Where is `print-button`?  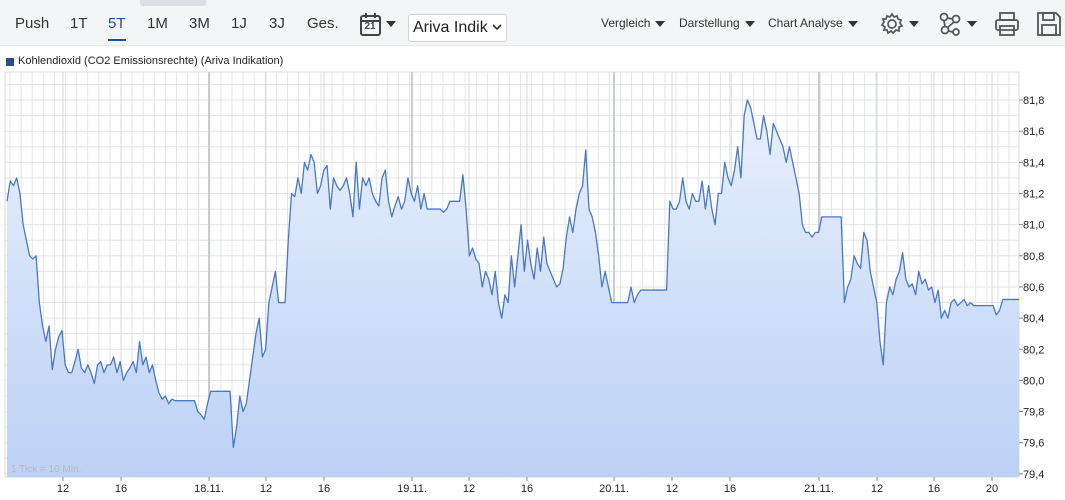 print-button is located at coordinates (1007, 26).